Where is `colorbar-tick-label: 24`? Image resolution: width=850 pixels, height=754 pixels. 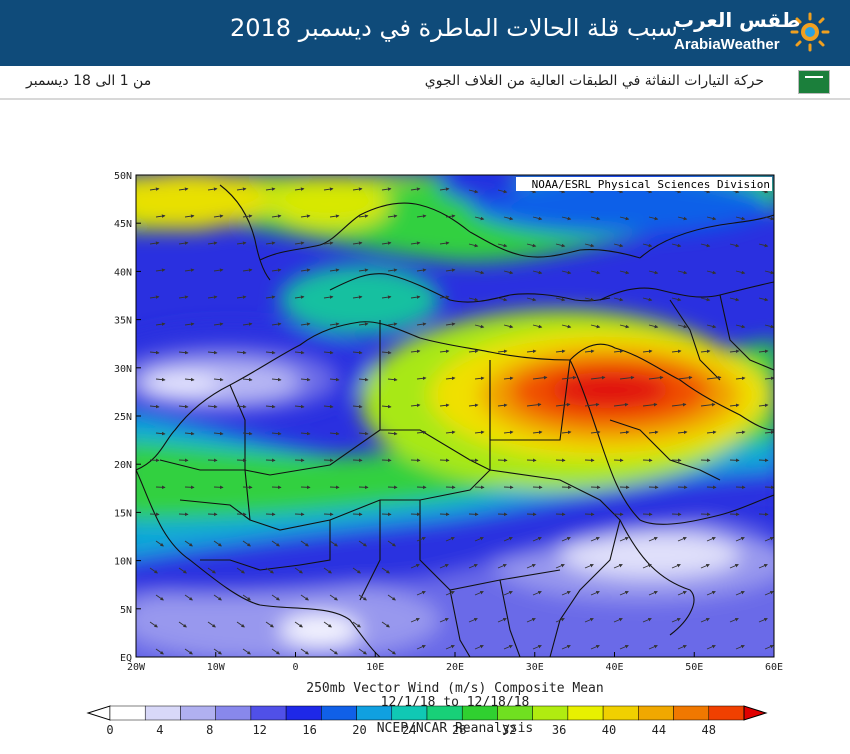
colorbar-tick-label: 24 is located at coordinates (409, 730).